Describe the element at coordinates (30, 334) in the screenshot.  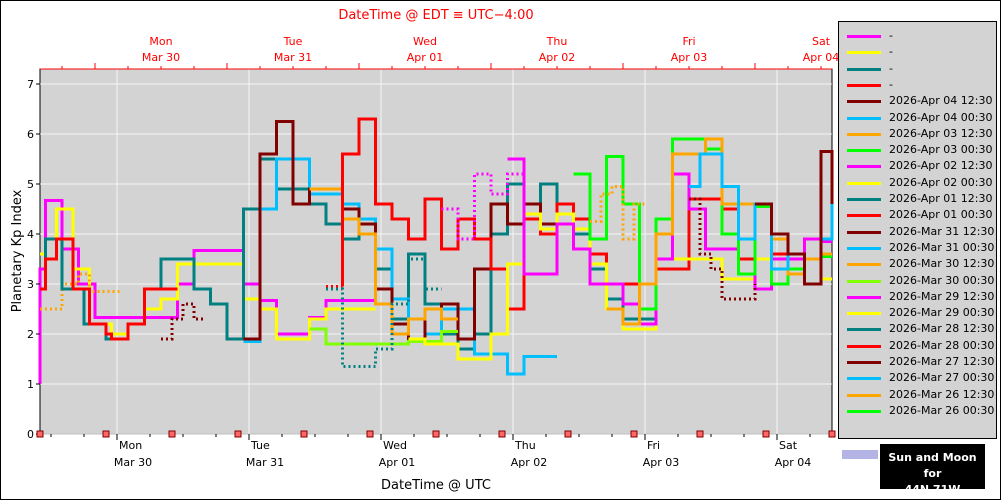
I see `y-tick-label: 2` at that location.